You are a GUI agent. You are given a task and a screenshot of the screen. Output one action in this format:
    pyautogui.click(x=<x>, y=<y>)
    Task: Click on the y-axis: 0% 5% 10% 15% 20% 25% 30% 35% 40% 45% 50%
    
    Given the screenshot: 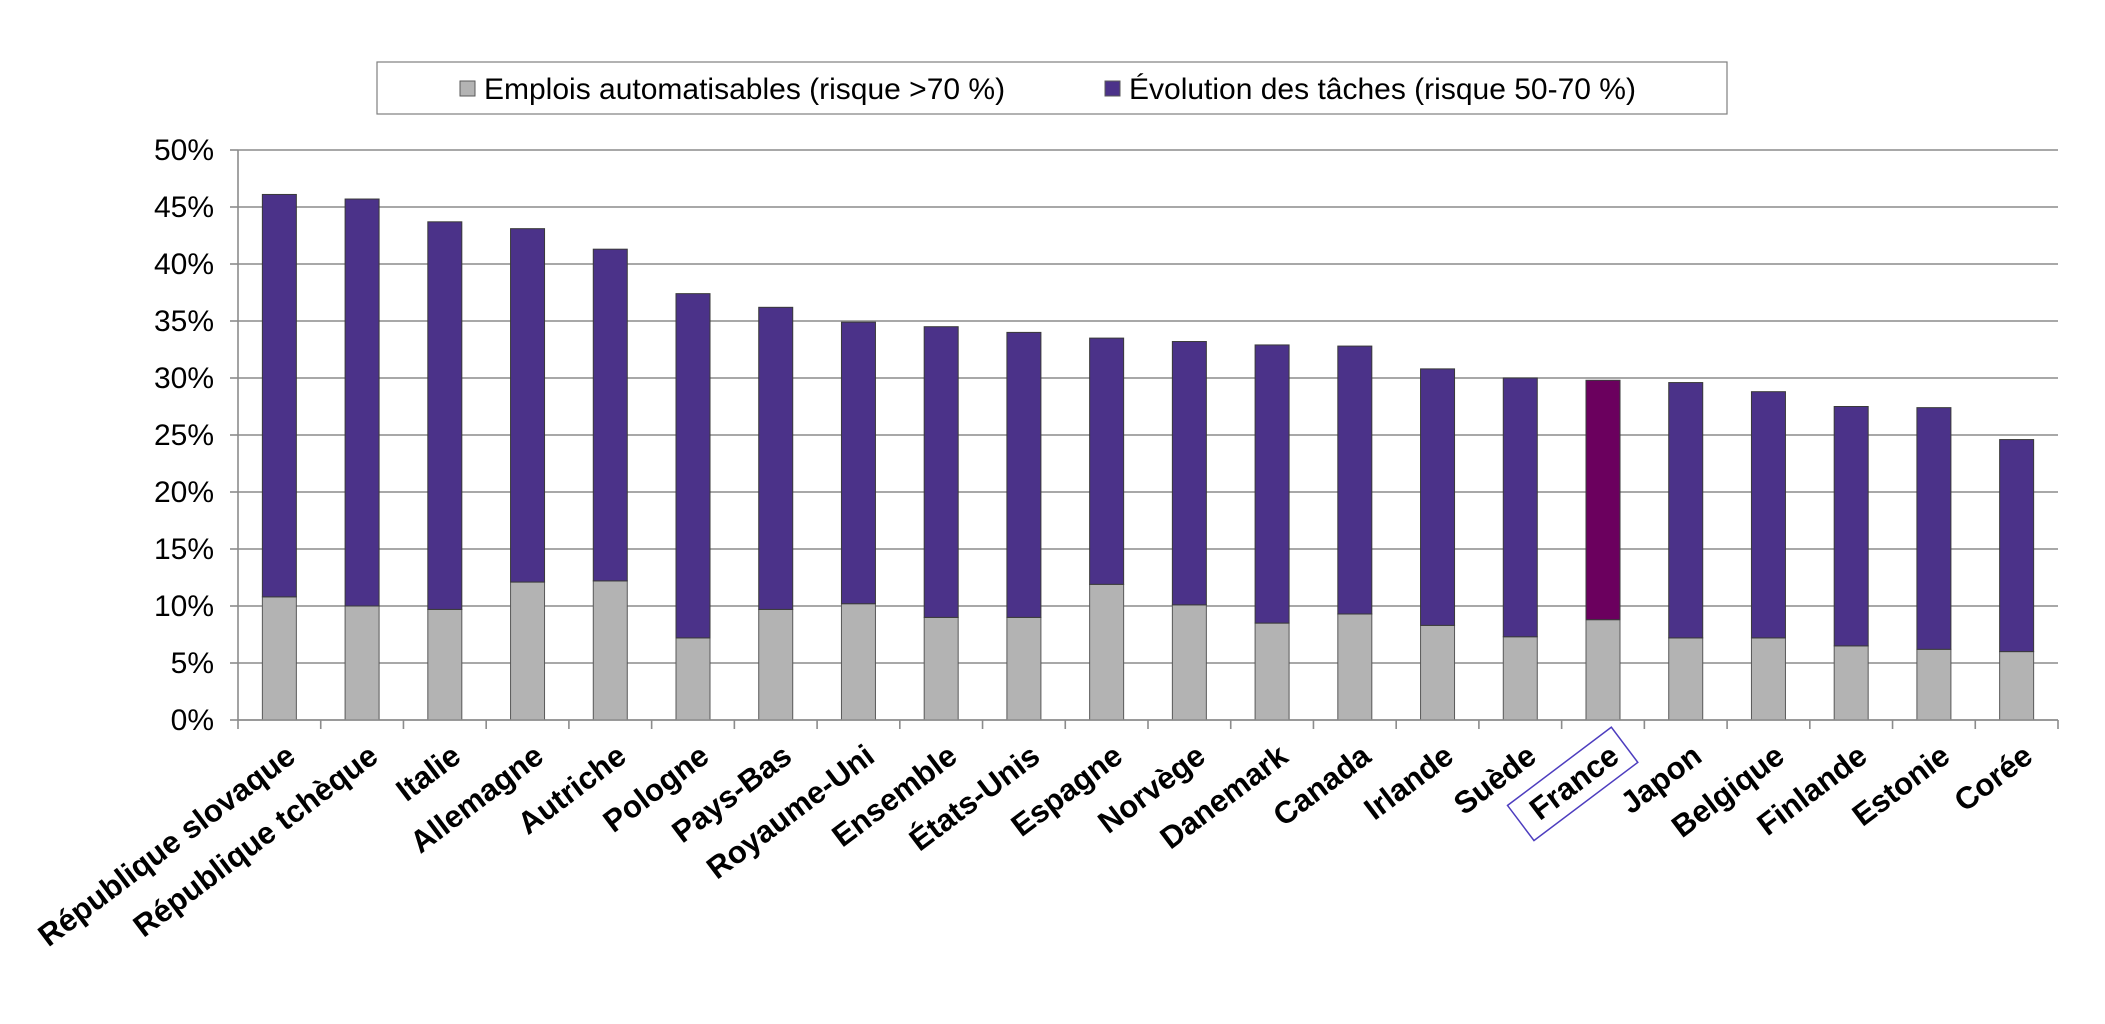 What is the action you would take?
    pyautogui.click(x=196, y=435)
    